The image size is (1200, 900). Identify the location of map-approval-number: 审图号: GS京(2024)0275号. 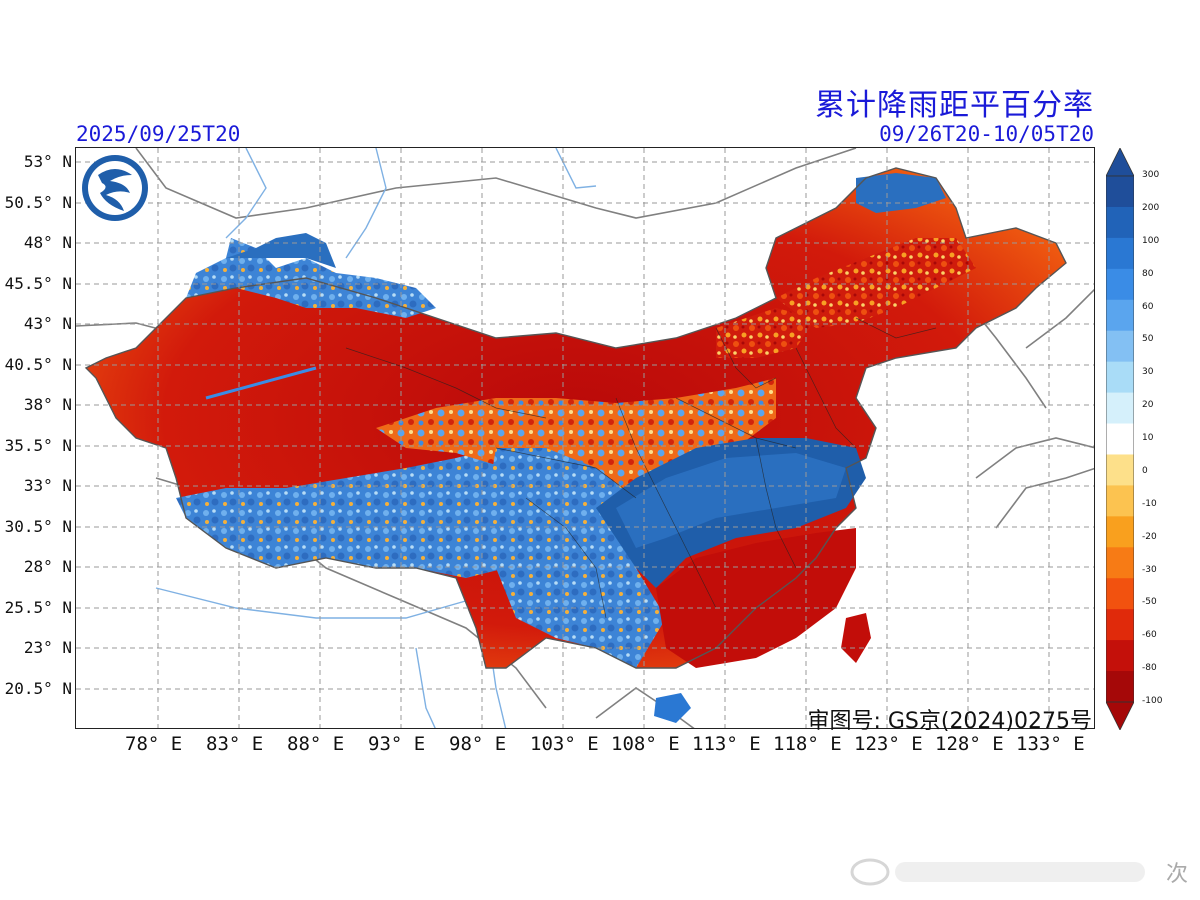
(949, 721).